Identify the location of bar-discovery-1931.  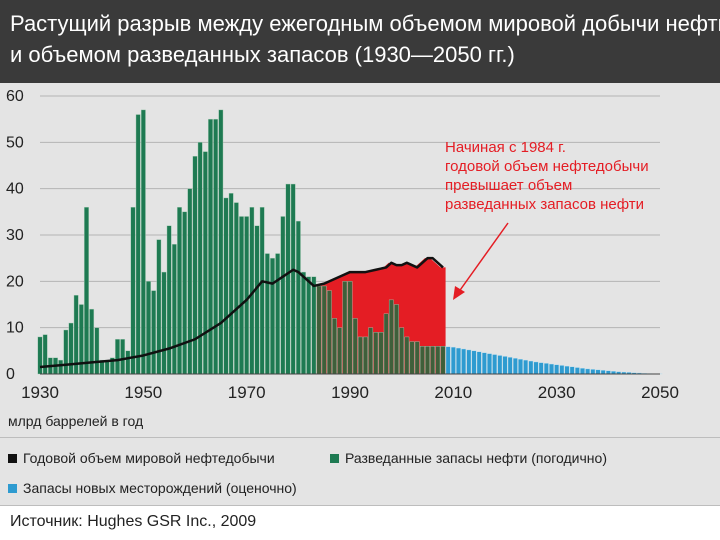
(45, 354).